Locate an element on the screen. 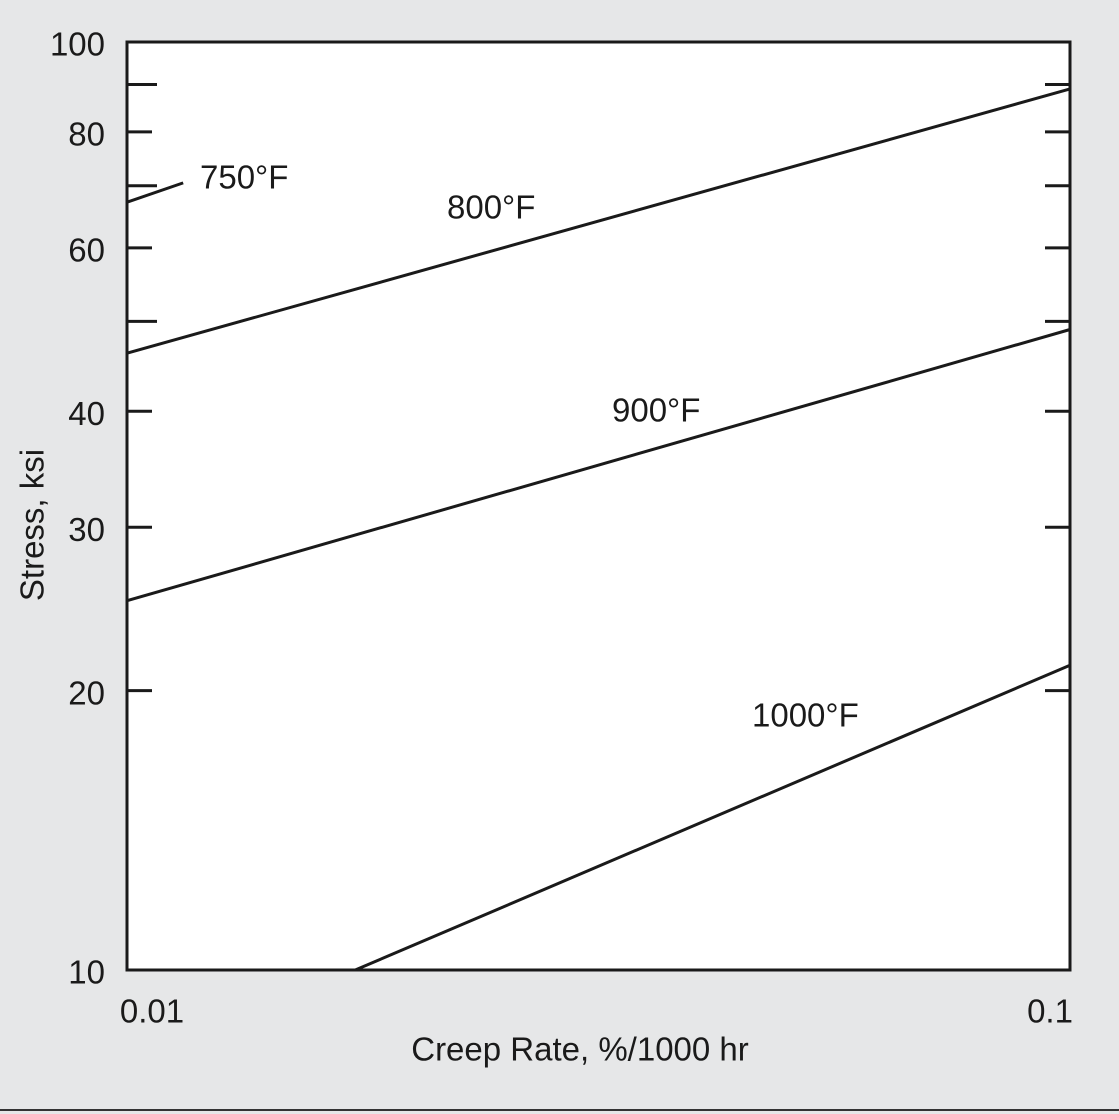 The height and width of the screenshot is (1114, 1119). y-axis-title: Stress, ksi is located at coordinates (32, 525).